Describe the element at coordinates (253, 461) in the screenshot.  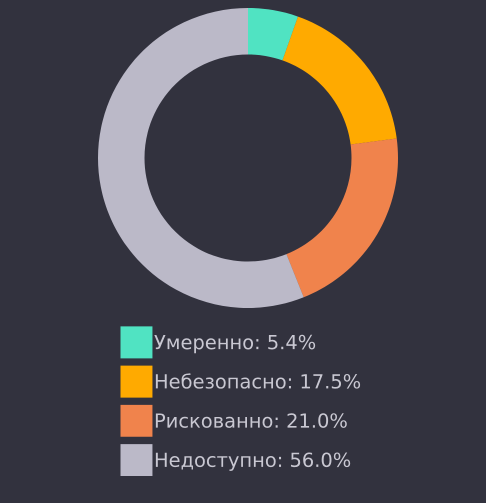
I see `legend-label: Недоступно: 56.0%` at that location.